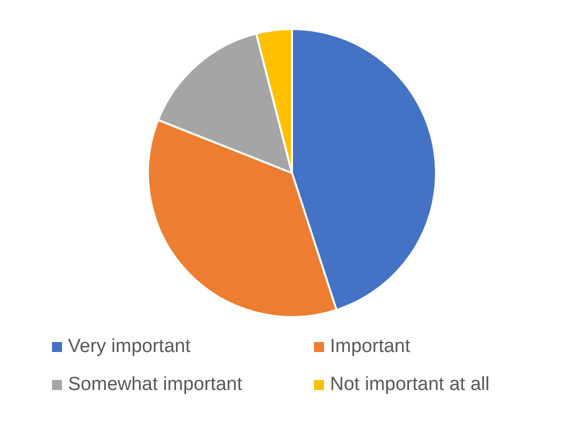 This screenshot has height=431, width=572. What do you see at coordinates (370, 347) in the screenshot?
I see `legend-label: Important` at bounding box center [370, 347].